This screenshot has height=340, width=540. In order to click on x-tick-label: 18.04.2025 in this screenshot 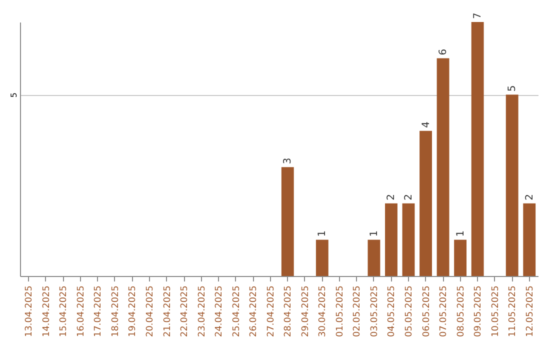, I will do `click(115, 312)`.